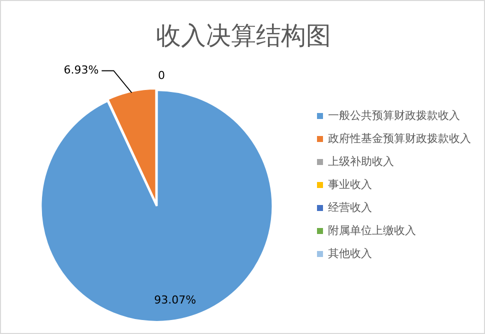 Image resolution: width=485 pixels, height=334 pixels. What do you see at coordinates (394, 115) in the screenshot?
I see `legend-label: 一般公共预算财政拨款收入` at bounding box center [394, 115].